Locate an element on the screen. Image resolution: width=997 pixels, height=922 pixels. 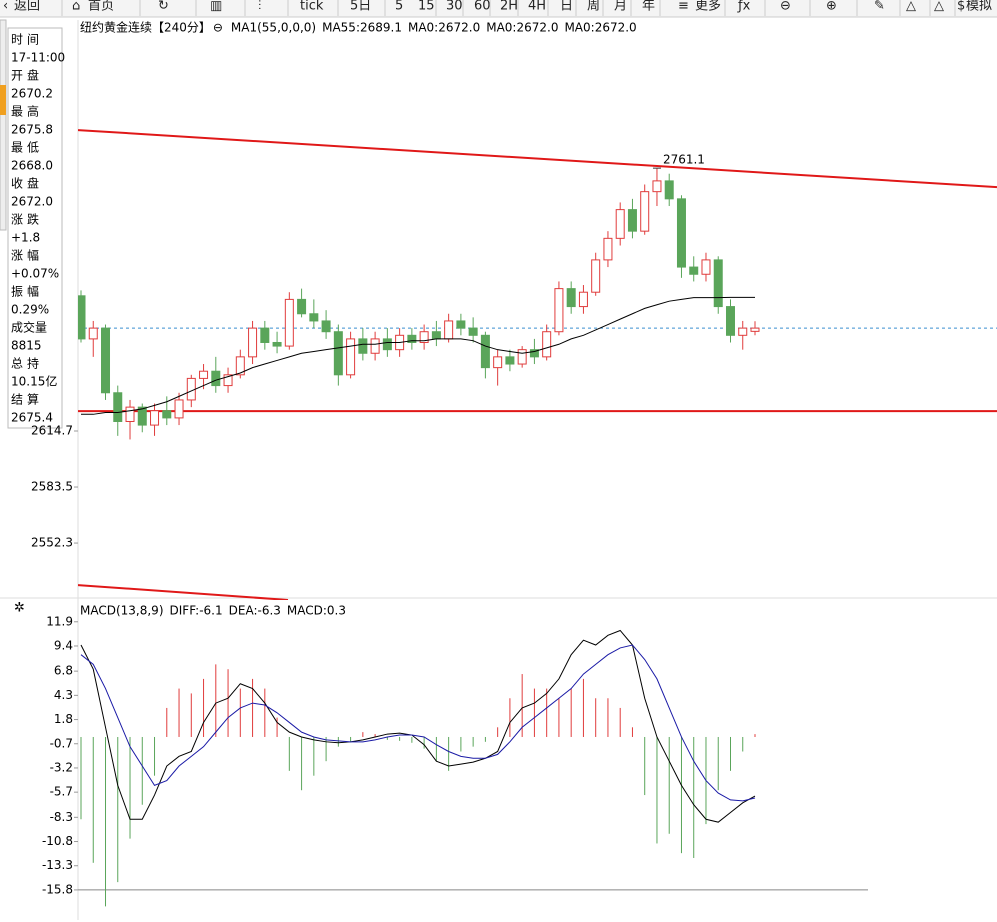
toolbar-button: 首页 is located at coordinates (101, 7).